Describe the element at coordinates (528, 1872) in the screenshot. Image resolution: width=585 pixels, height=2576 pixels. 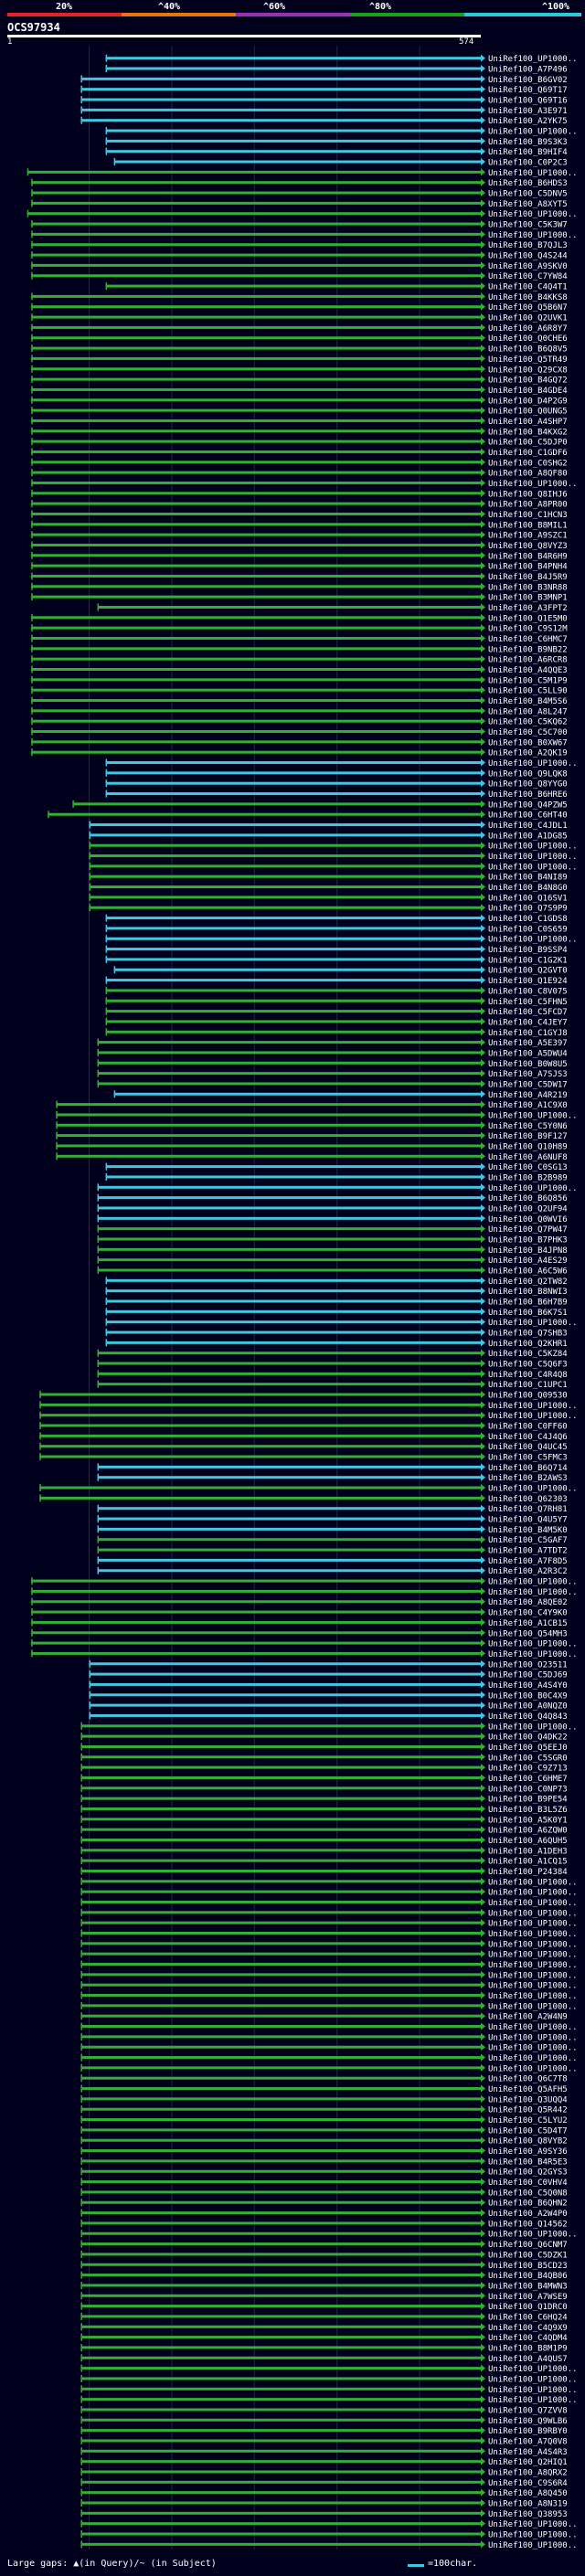
I see `hit-label: UniRef100_P24384` at that location.